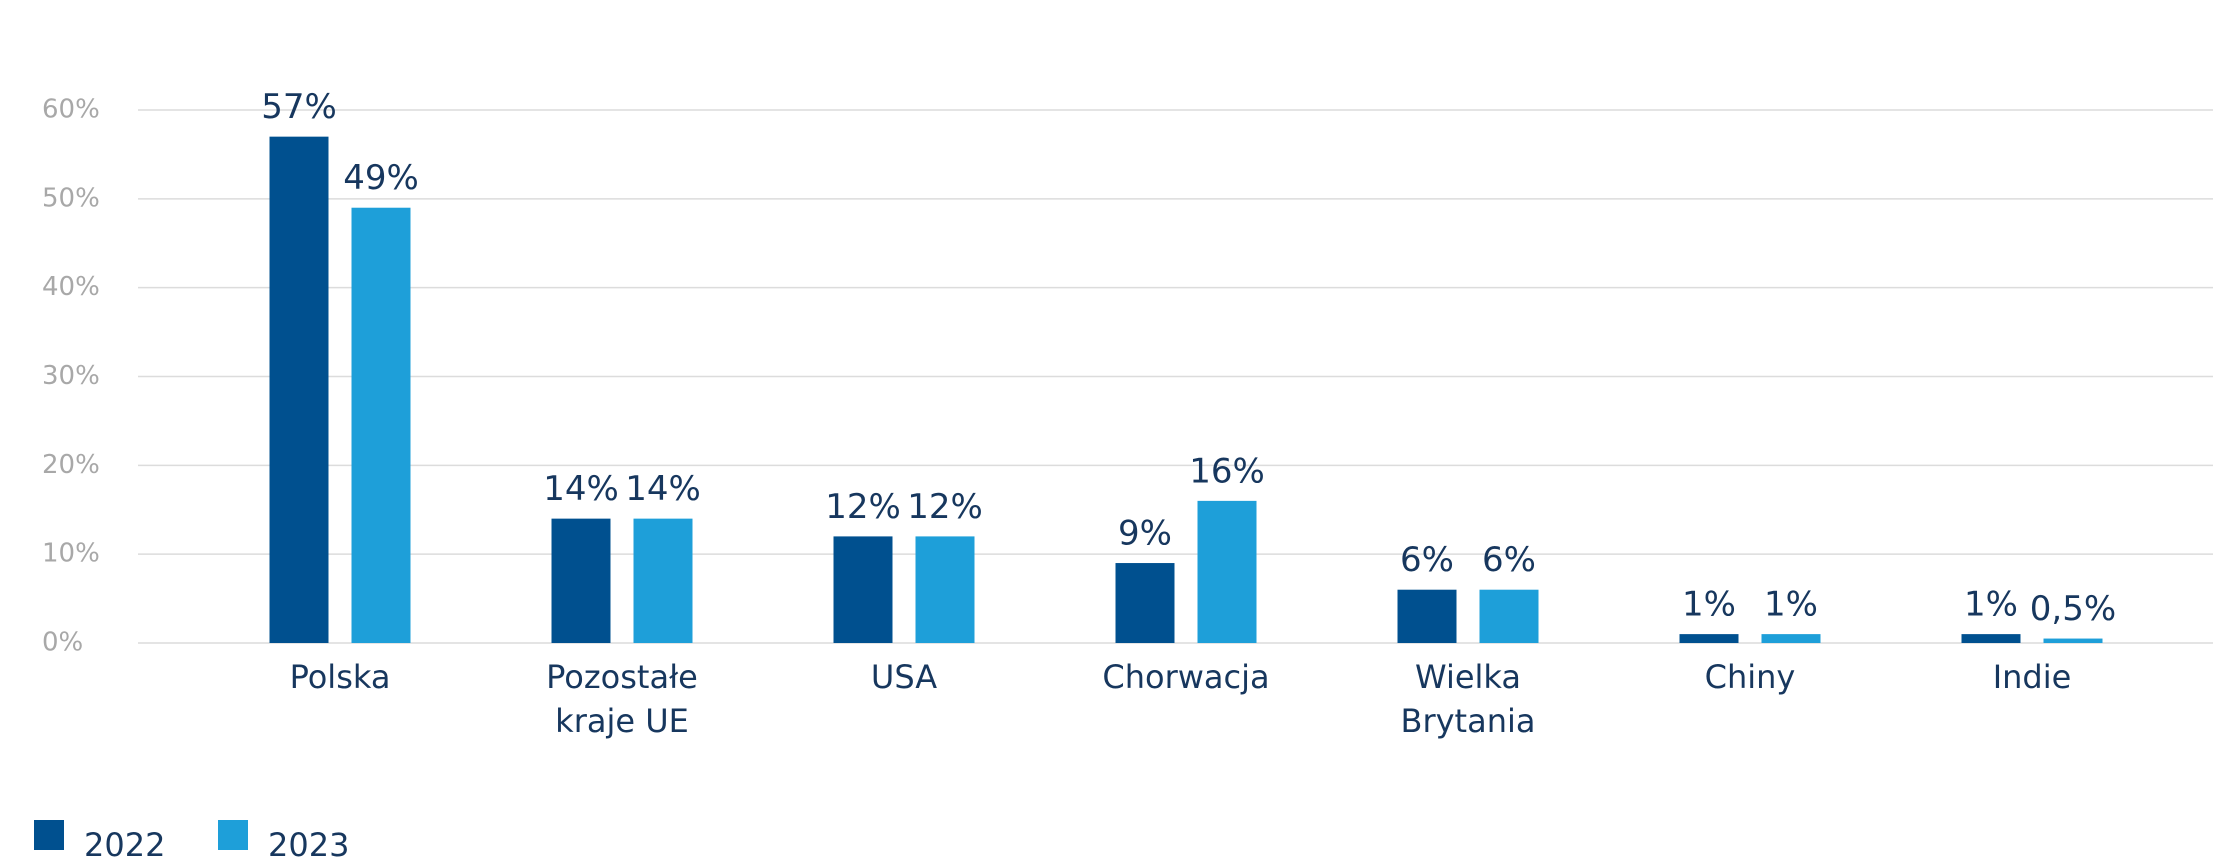 This screenshot has width=2213, height=863. What do you see at coordinates (2032, 677) in the screenshot?
I see `x-tick-label: Indie` at bounding box center [2032, 677].